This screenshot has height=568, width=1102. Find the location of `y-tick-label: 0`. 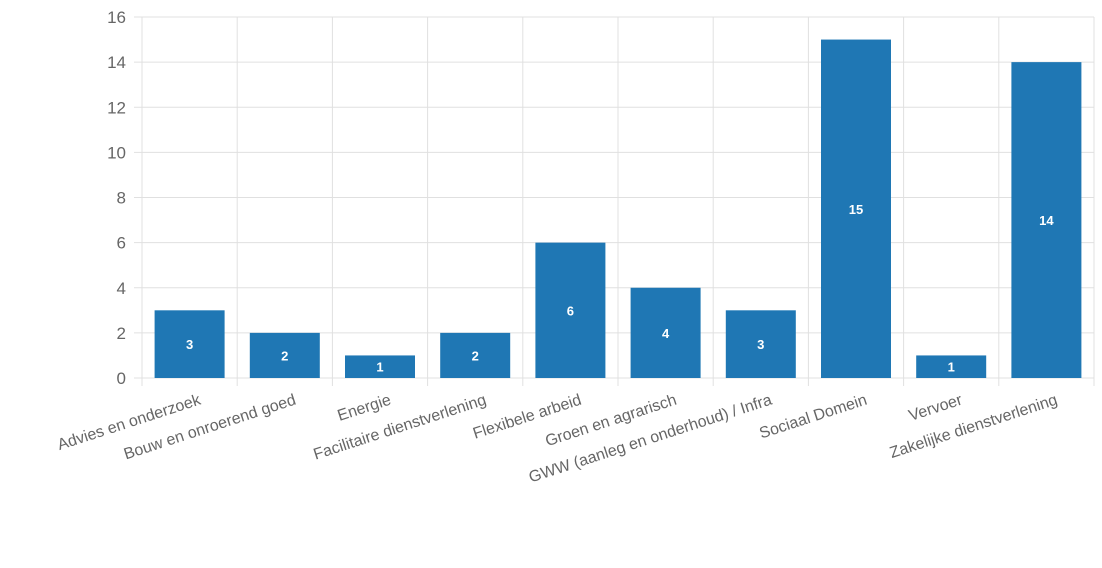

y-tick-label: 0 is located at coordinates (121, 378).